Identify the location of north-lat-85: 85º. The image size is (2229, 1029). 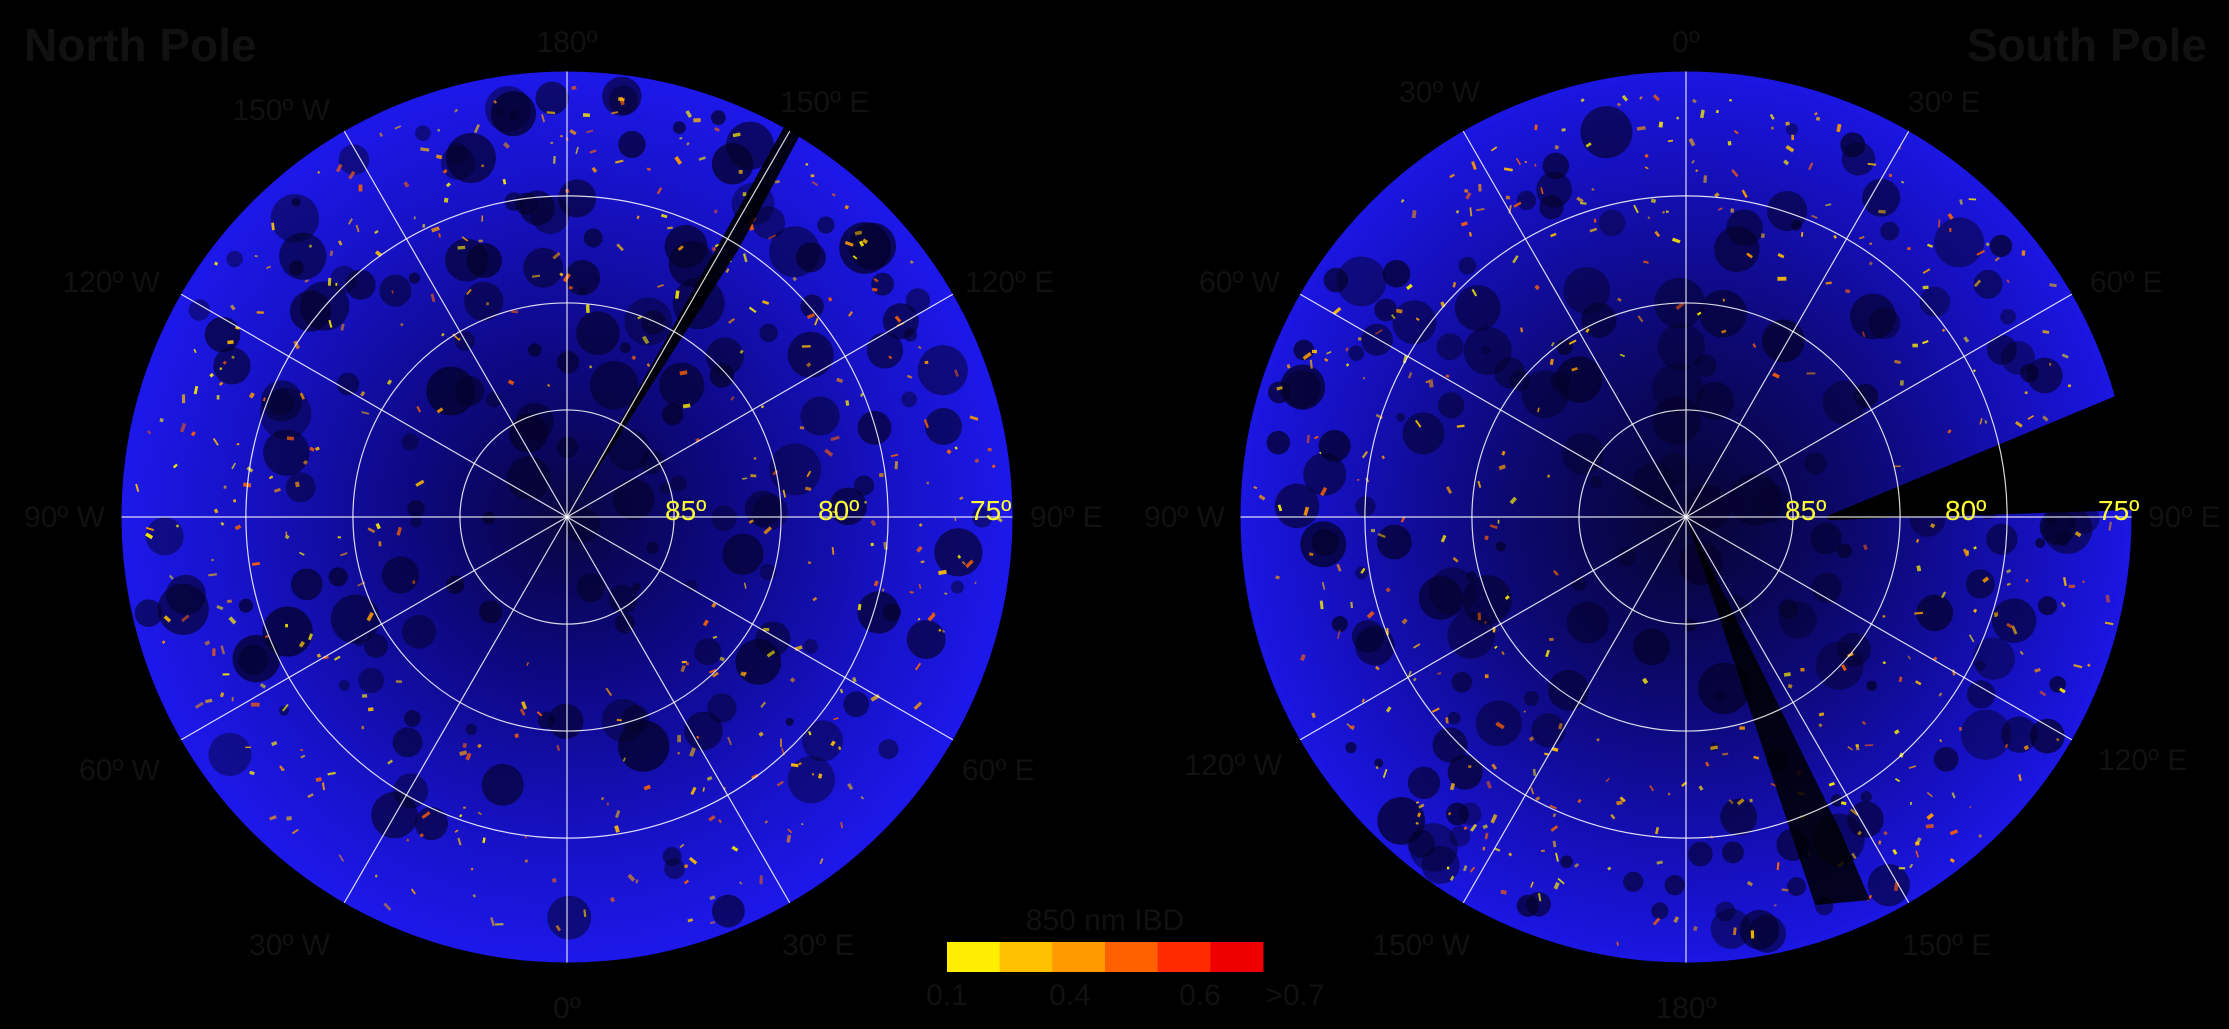
(685, 510).